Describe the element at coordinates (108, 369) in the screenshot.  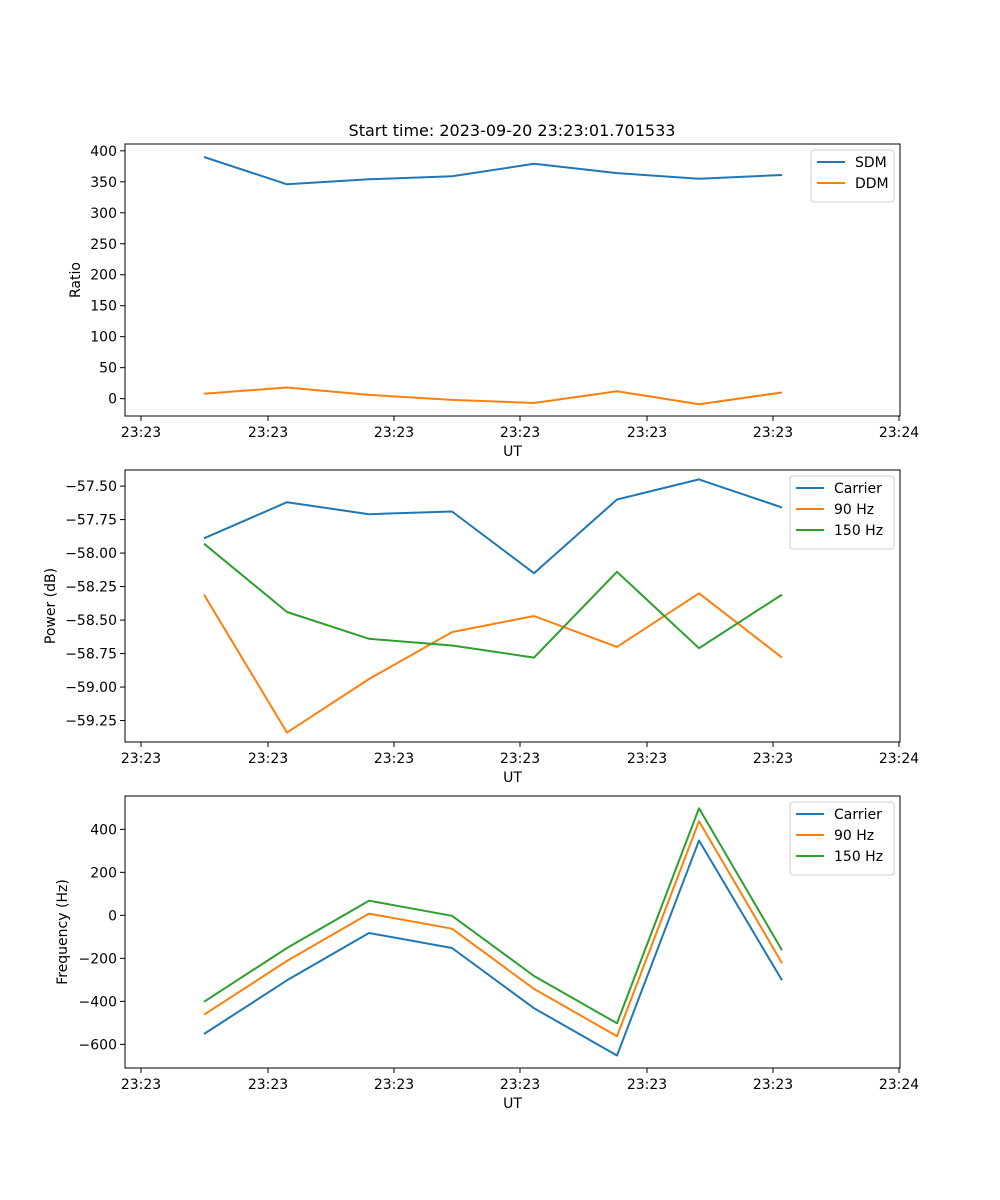
I see `y-tick-label: 50` at that location.